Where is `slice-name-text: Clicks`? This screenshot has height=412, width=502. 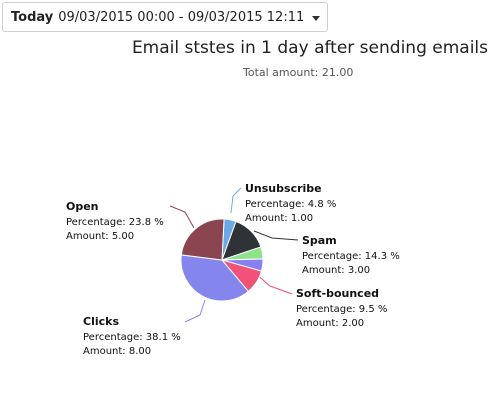
slice-name-text: Clicks is located at coordinates (101, 321).